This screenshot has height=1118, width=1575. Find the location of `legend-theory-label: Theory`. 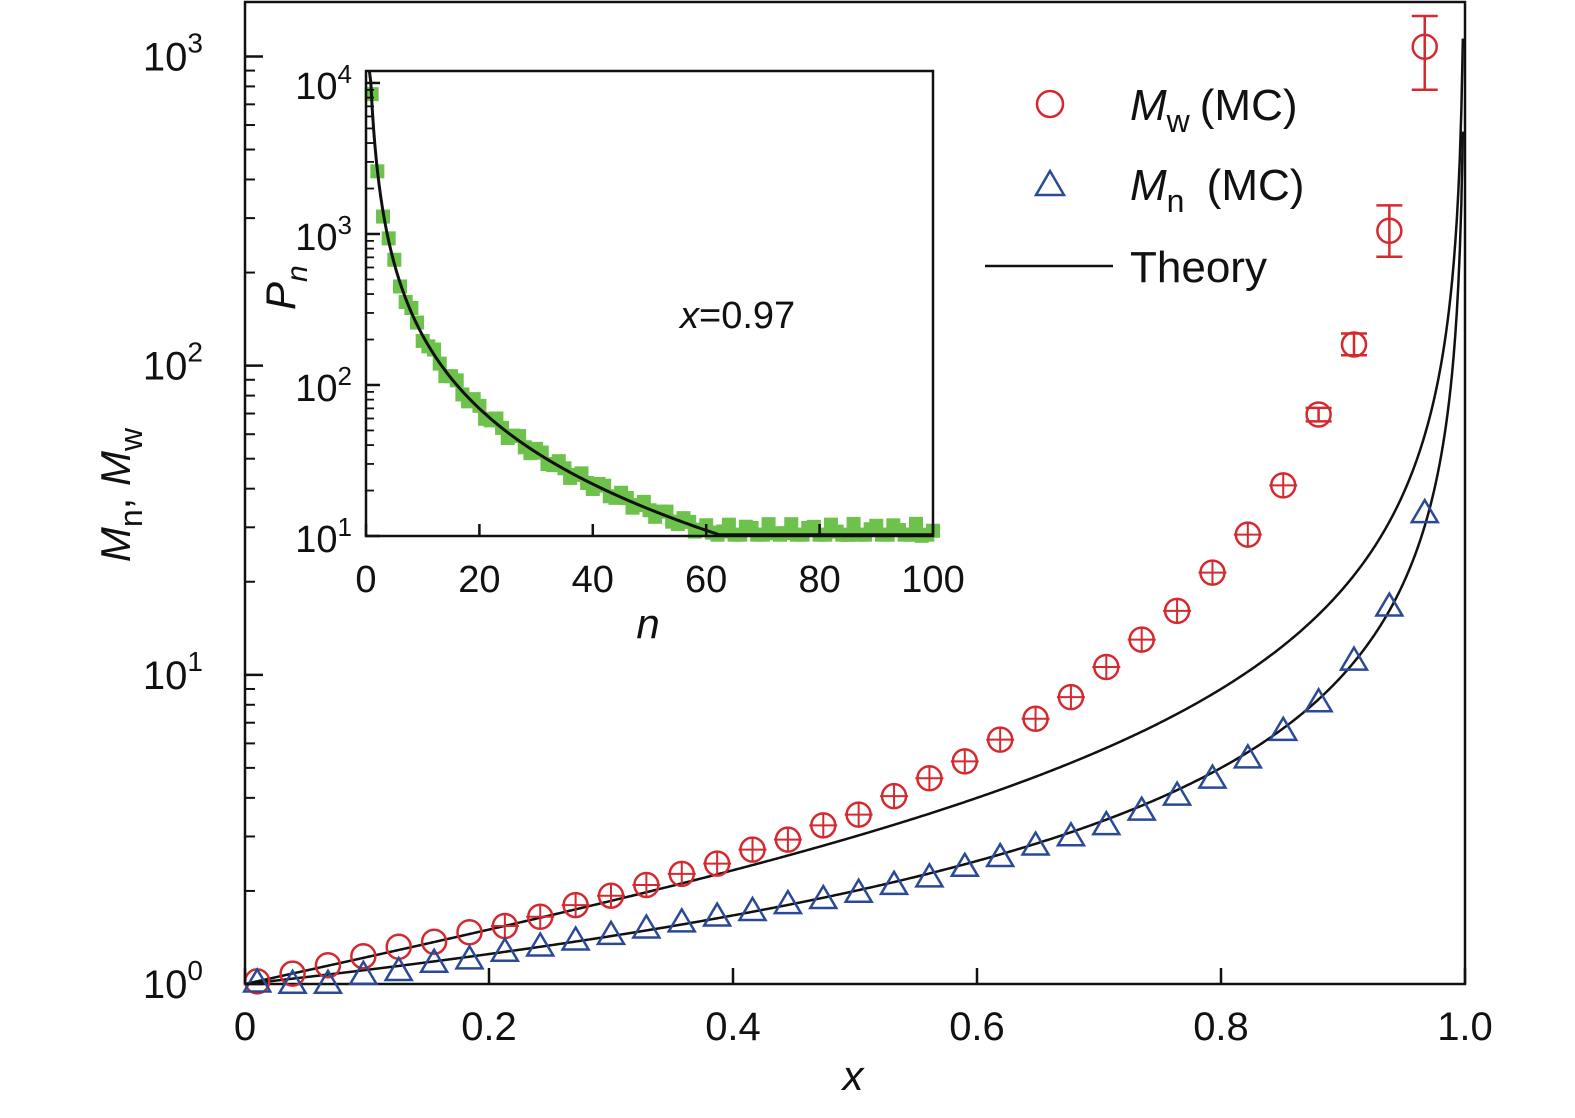

legend-theory-label: Theory is located at coordinates (1198, 267).